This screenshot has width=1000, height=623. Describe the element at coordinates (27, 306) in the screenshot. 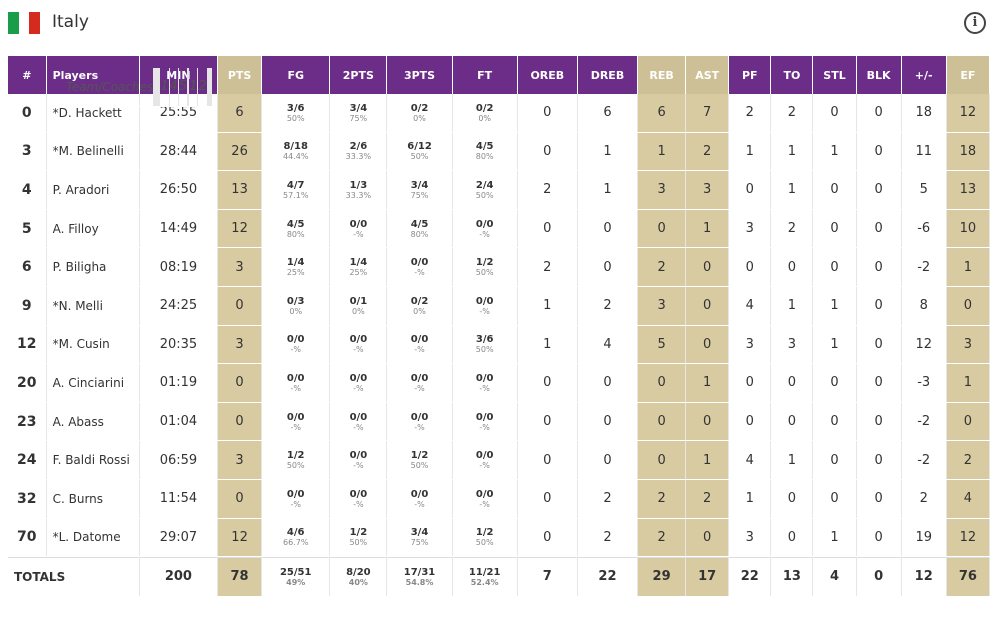

I see `player-number: 9` at that location.